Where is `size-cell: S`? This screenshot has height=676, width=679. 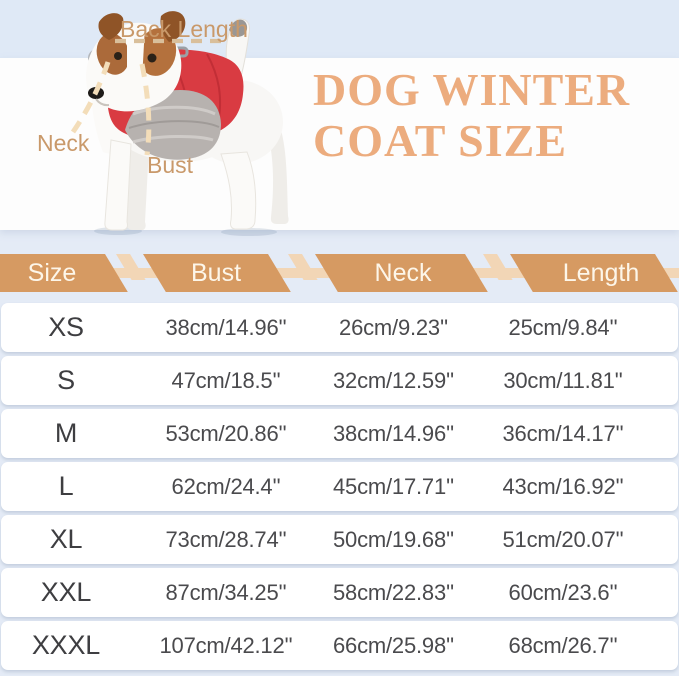 size-cell: S is located at coordinates (66, 380).